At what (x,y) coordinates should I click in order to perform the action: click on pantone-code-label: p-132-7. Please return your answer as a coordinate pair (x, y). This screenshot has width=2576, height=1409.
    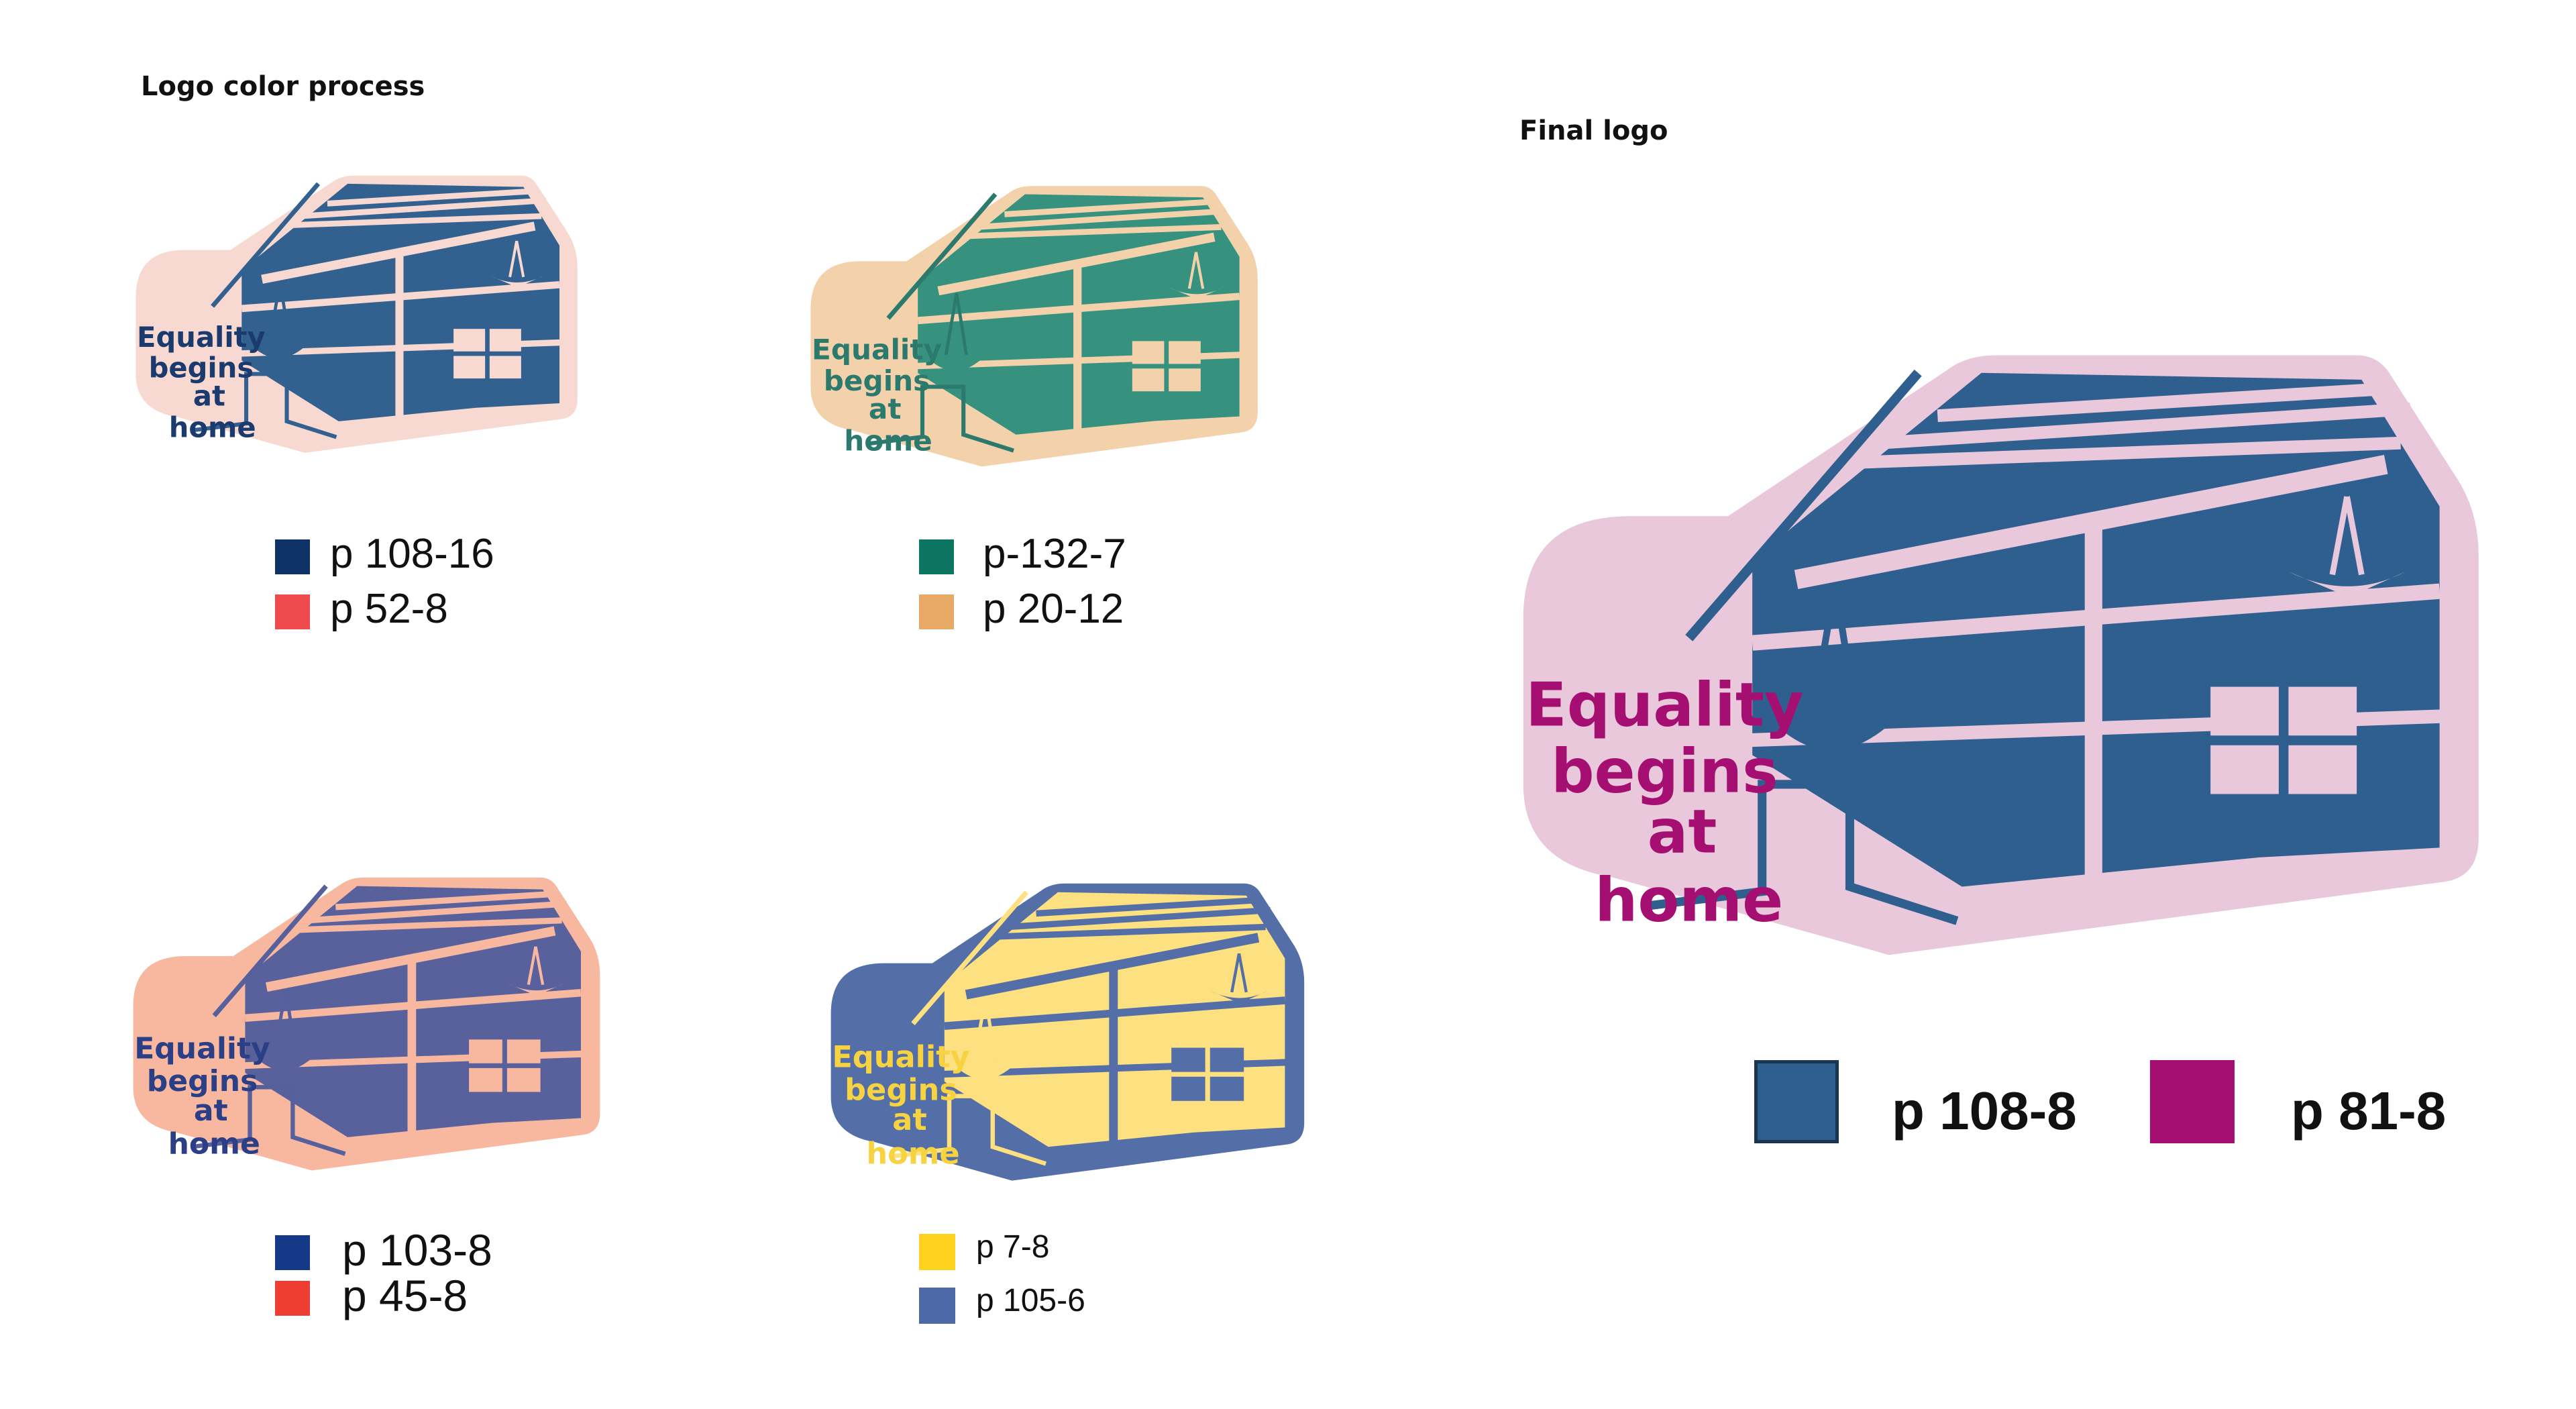
    Looking at the image, I should click on (1054, 554).